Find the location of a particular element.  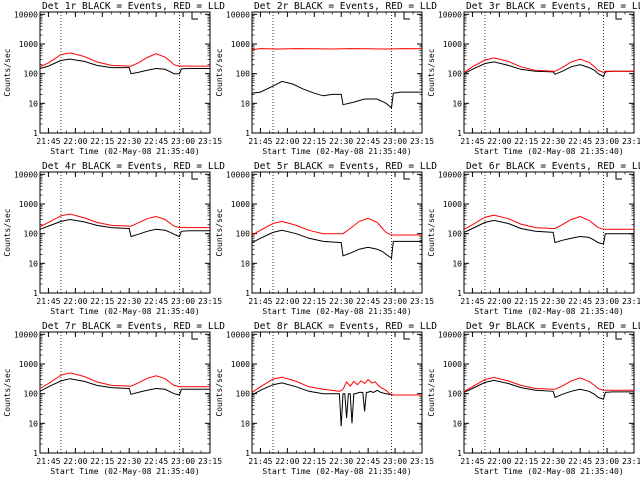

panel-title: Det 4r BLACK = Events, RED = LLD is located at coordinates (133, 166).